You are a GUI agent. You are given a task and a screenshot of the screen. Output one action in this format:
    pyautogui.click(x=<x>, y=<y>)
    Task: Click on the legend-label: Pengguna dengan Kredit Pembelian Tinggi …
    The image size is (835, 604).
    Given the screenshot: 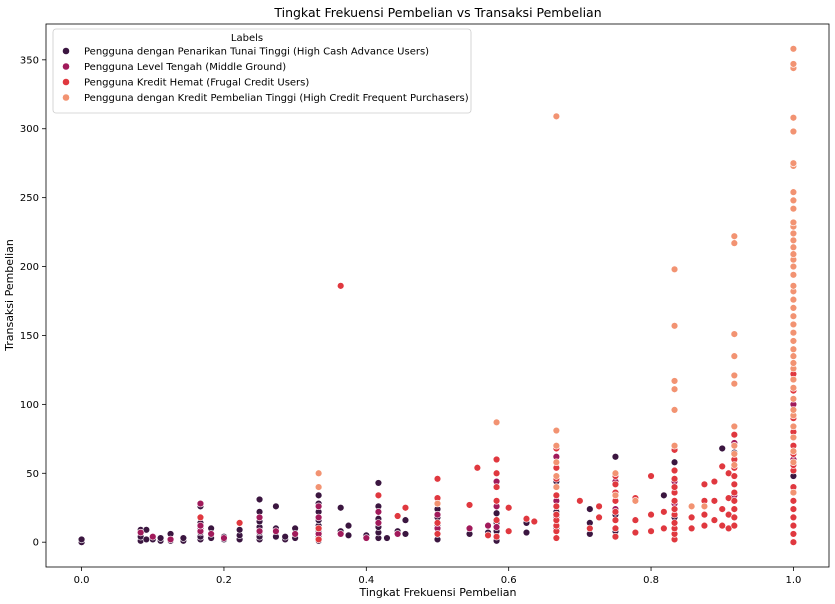 What is the action you would take?
    pyautogui.click(x=276, y=98)
    